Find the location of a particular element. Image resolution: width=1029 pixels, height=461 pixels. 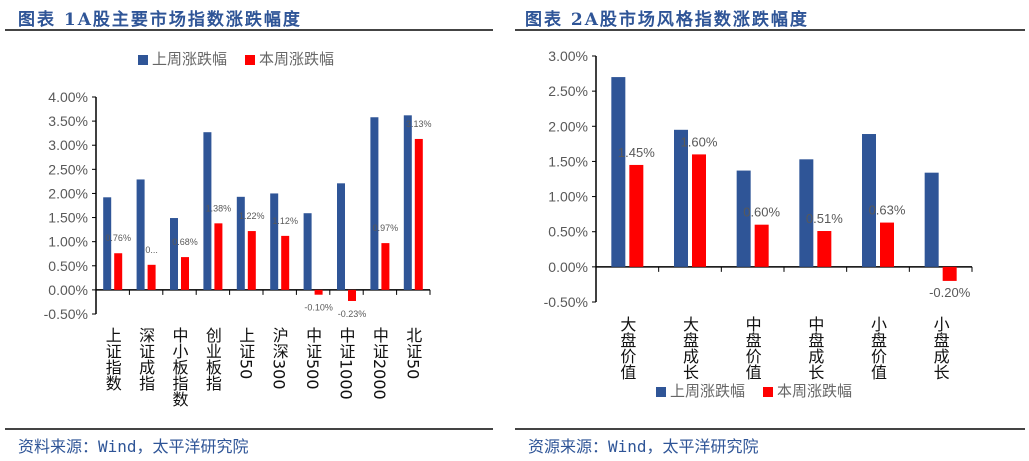

category-label: 大盘价值 is located at coordinates (627, 348).